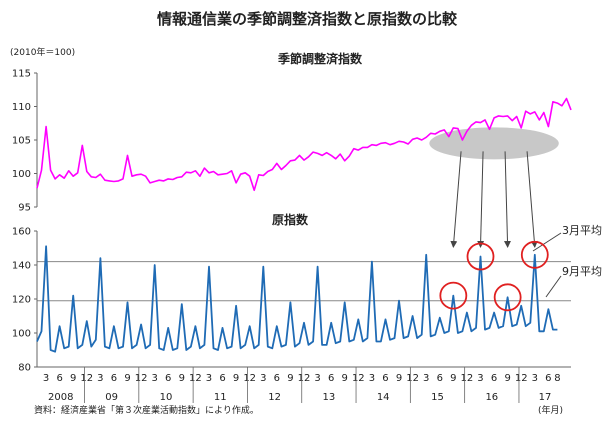  What do you see at coordinates (21, 232) in the screenshot?
I see `y-tick-label: 160` at bounding box center [21, 232].